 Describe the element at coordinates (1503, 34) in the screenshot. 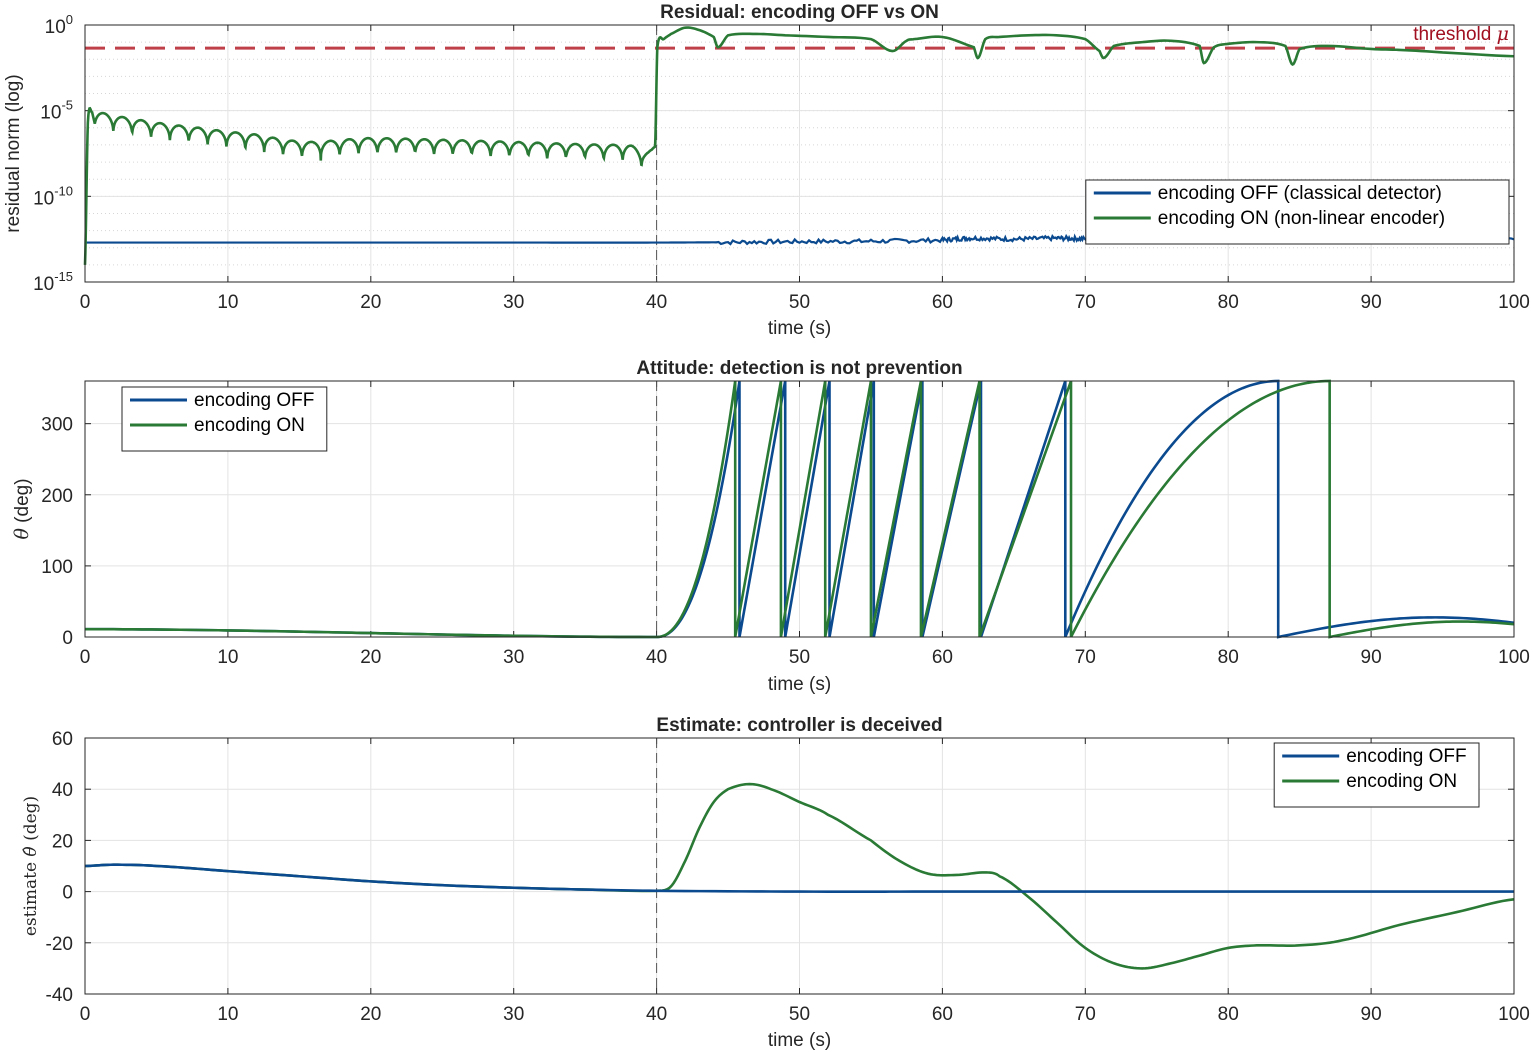

I see `threshold-symbol: μ` at that location.